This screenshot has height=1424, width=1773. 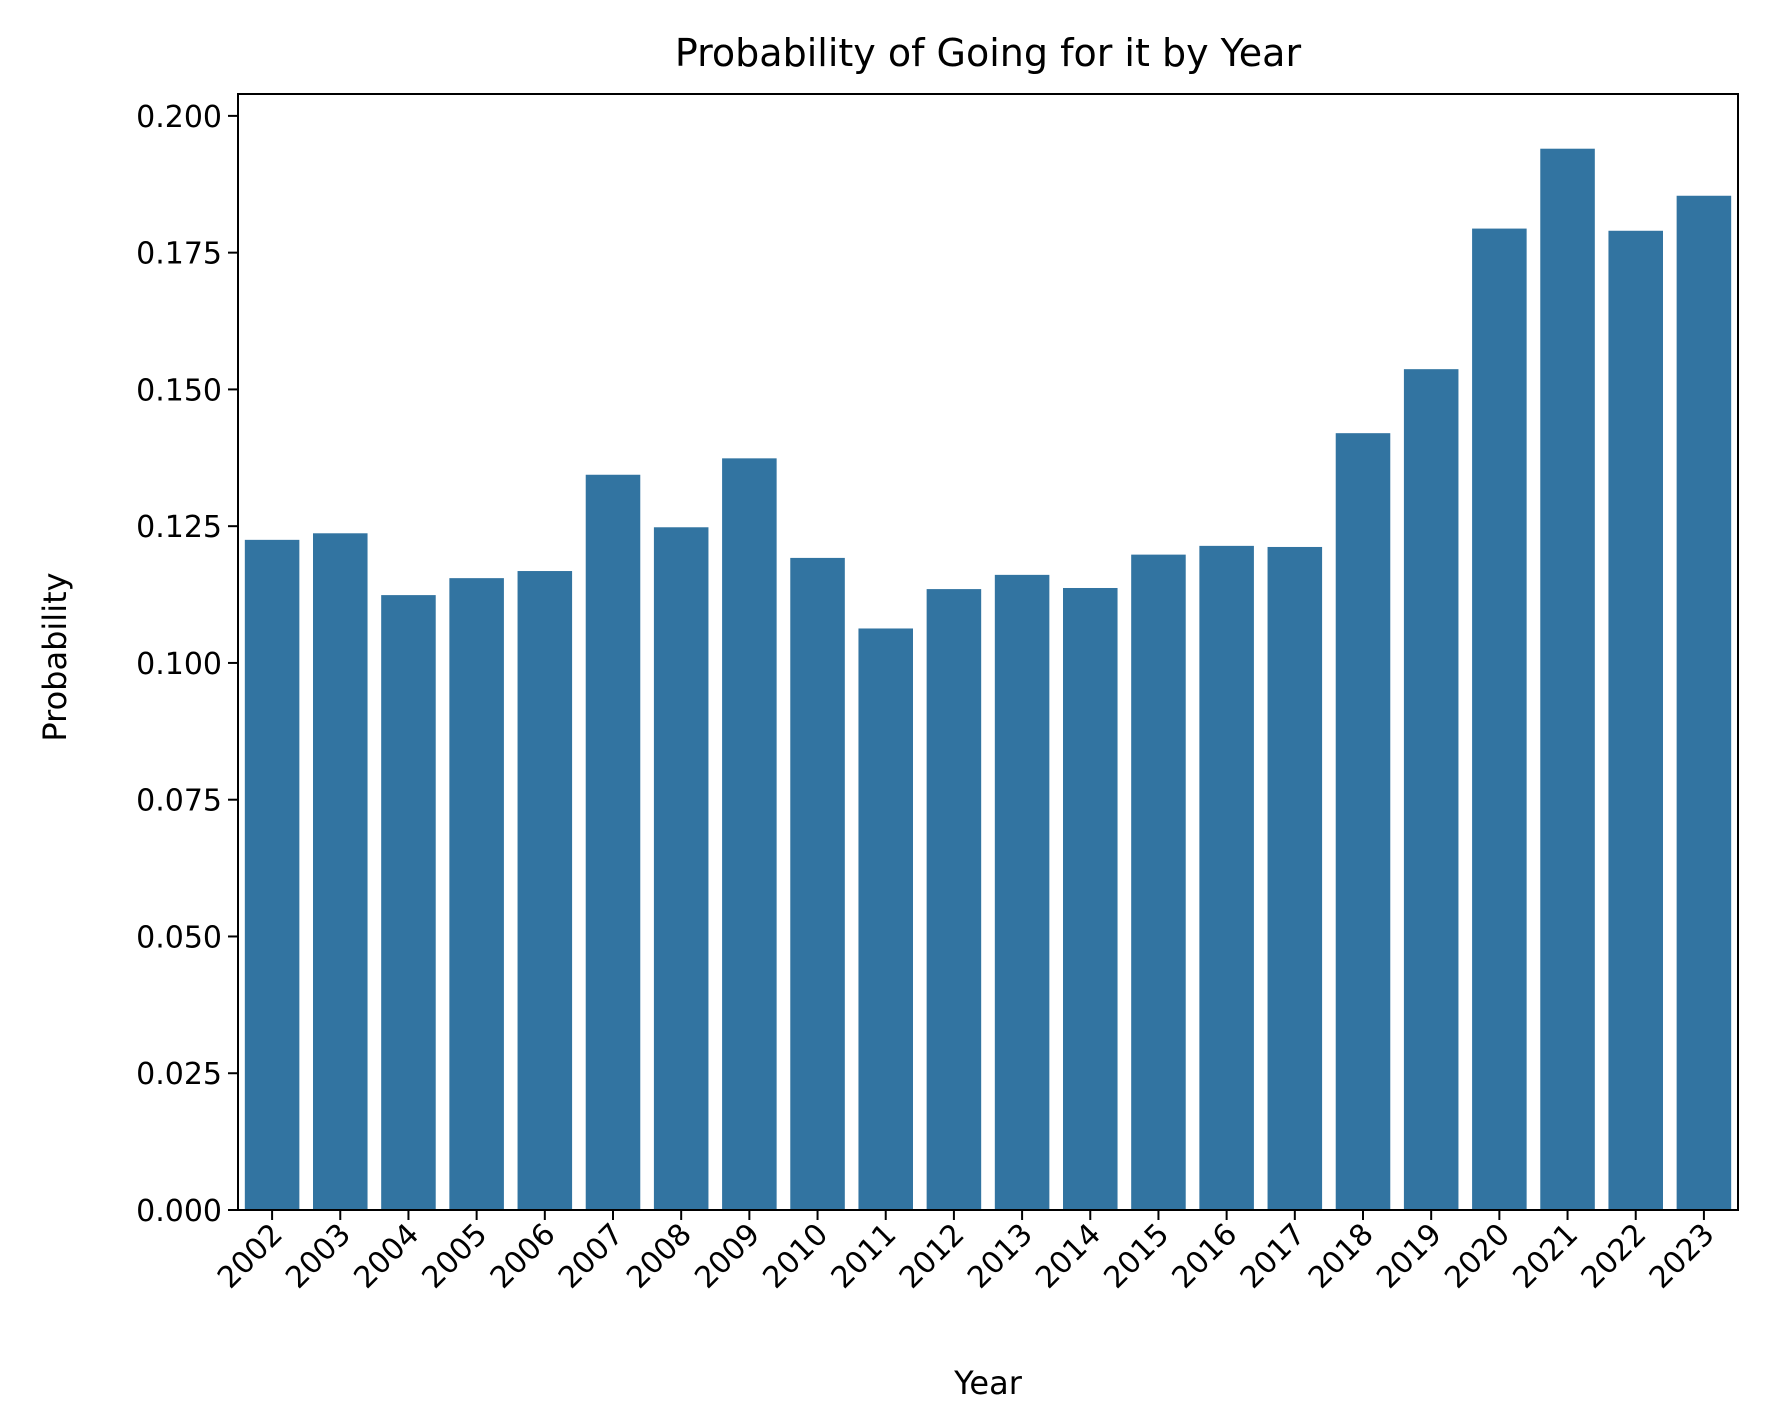 I want to click on y-tick-label: 0.000, so click(x=179, y=1211).